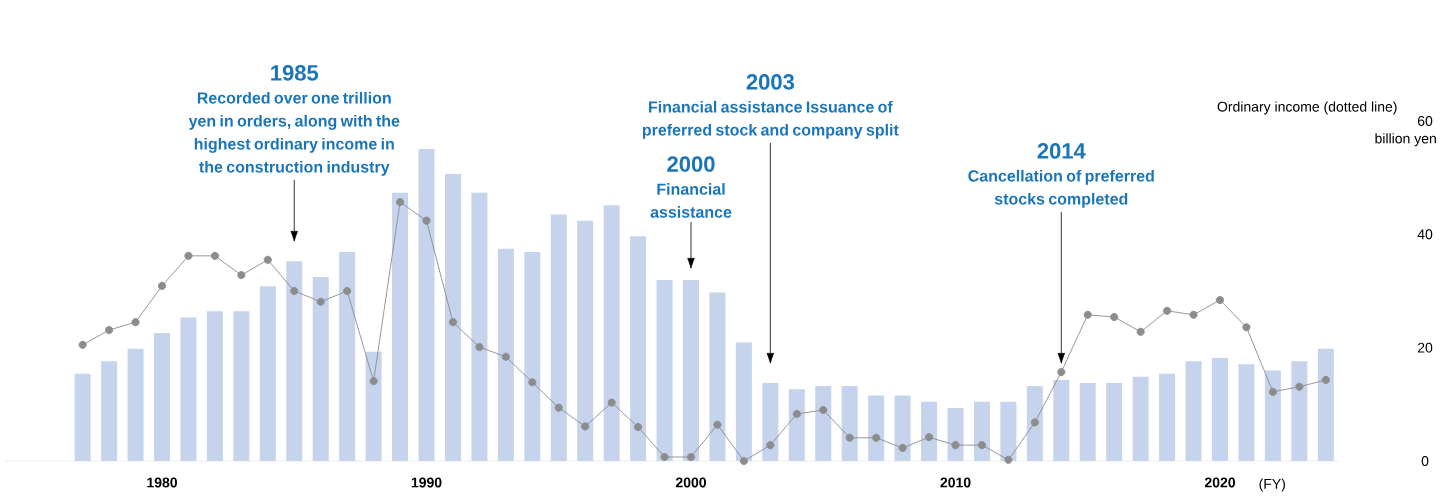 The width and height of the screenshot is (1448, 499). I want to click on annotation: 2000, so click(691, 164).